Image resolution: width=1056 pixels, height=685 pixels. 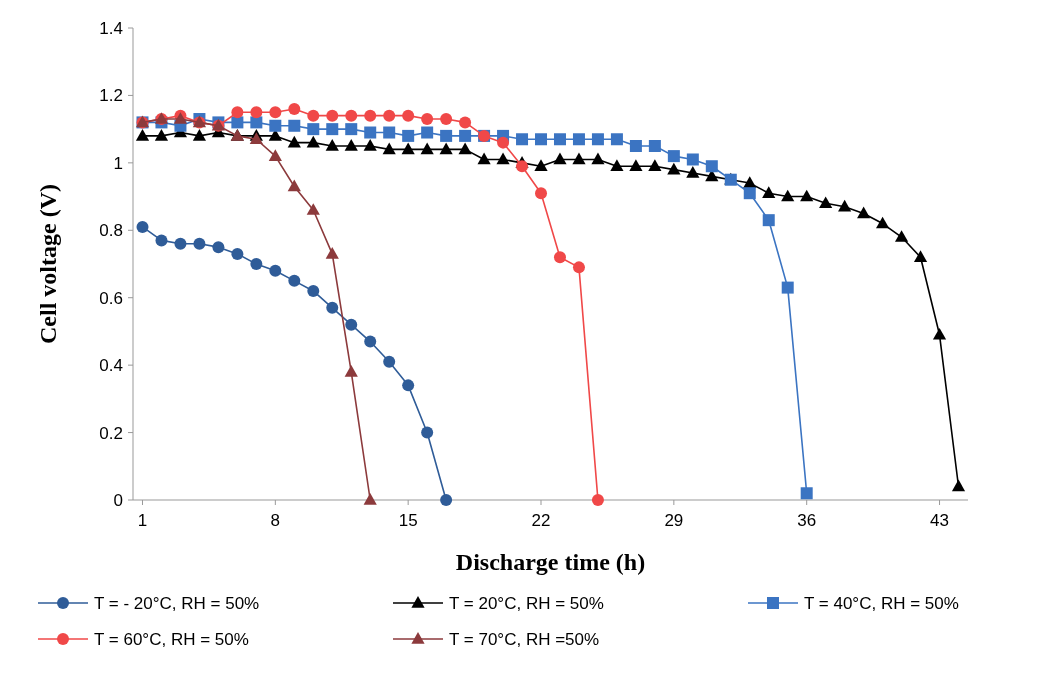 What do you see at coordinates (807, 520) in the screenshot?
I see `x-tick-label: 36` at bounding box center [807, 520].